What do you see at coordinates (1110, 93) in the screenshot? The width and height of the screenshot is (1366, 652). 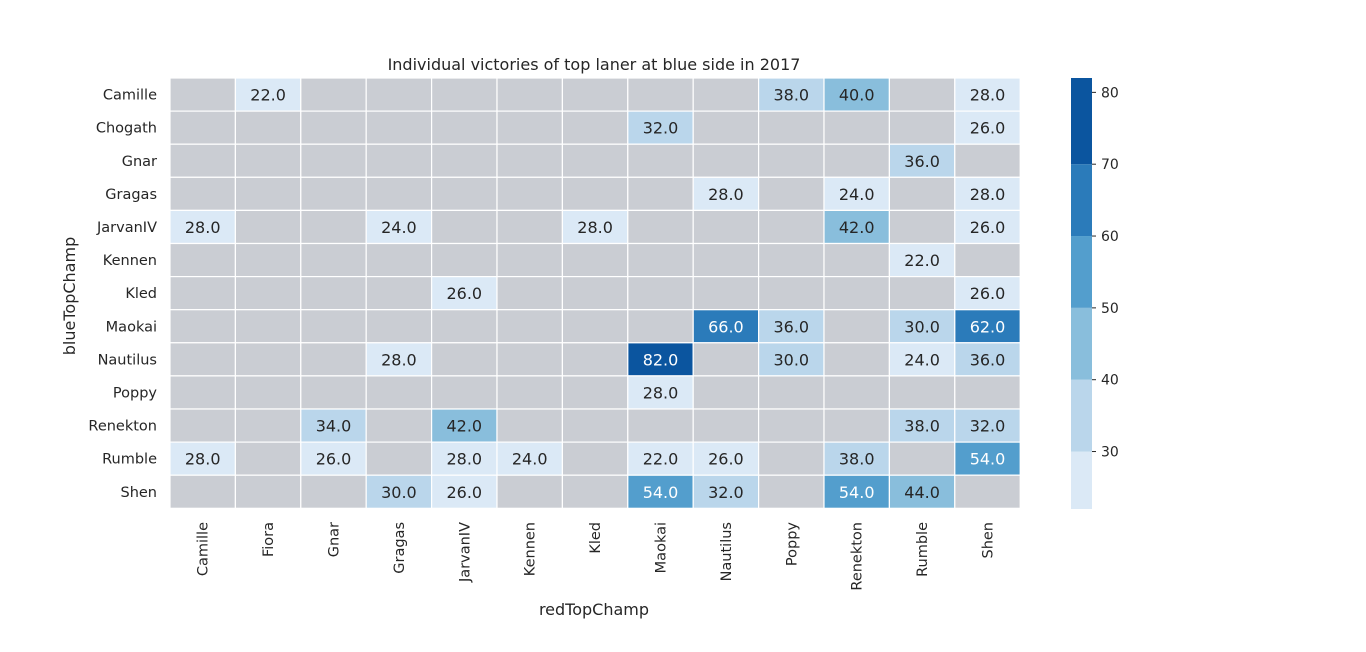 I see `colorbar-tick-label: 80` at bounding box center [1110, 93].